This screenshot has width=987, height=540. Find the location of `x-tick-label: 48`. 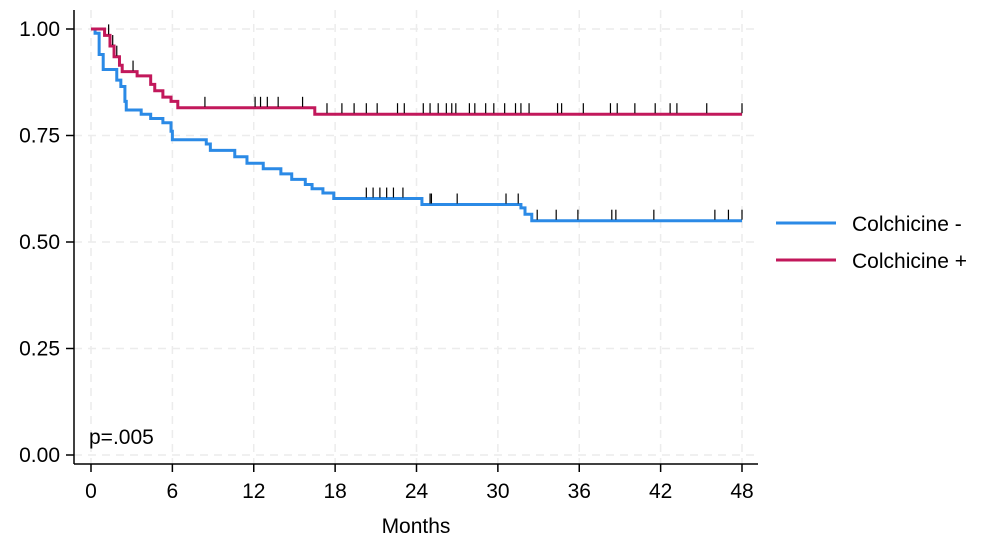

x-tick-label: 48 is located at coordinates (741, 491).